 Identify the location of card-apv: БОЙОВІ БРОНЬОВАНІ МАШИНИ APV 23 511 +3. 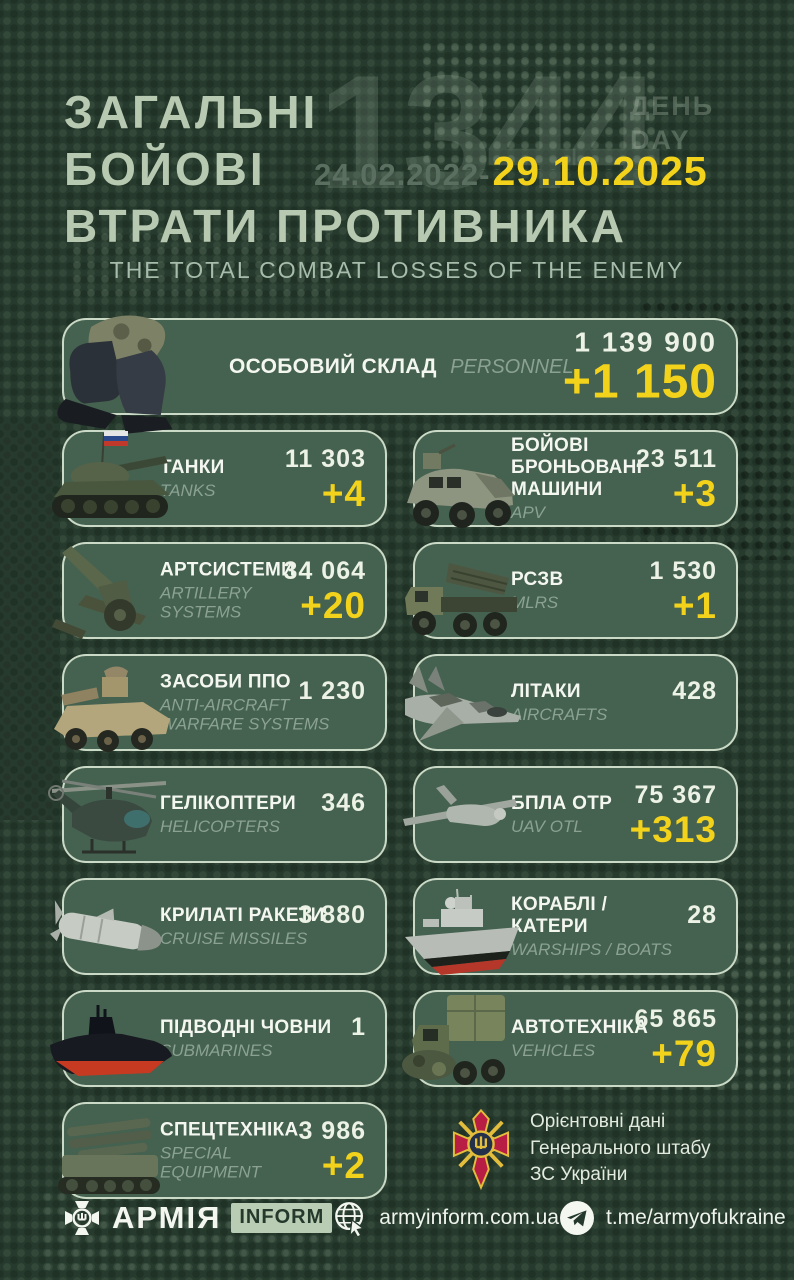
(572, 479).